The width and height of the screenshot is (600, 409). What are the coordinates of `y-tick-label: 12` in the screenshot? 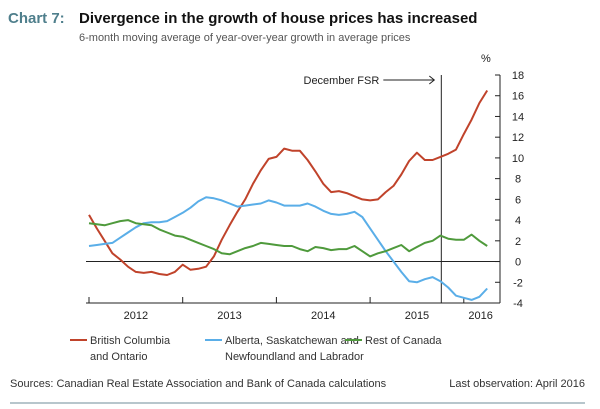 It's located at (518, 138).